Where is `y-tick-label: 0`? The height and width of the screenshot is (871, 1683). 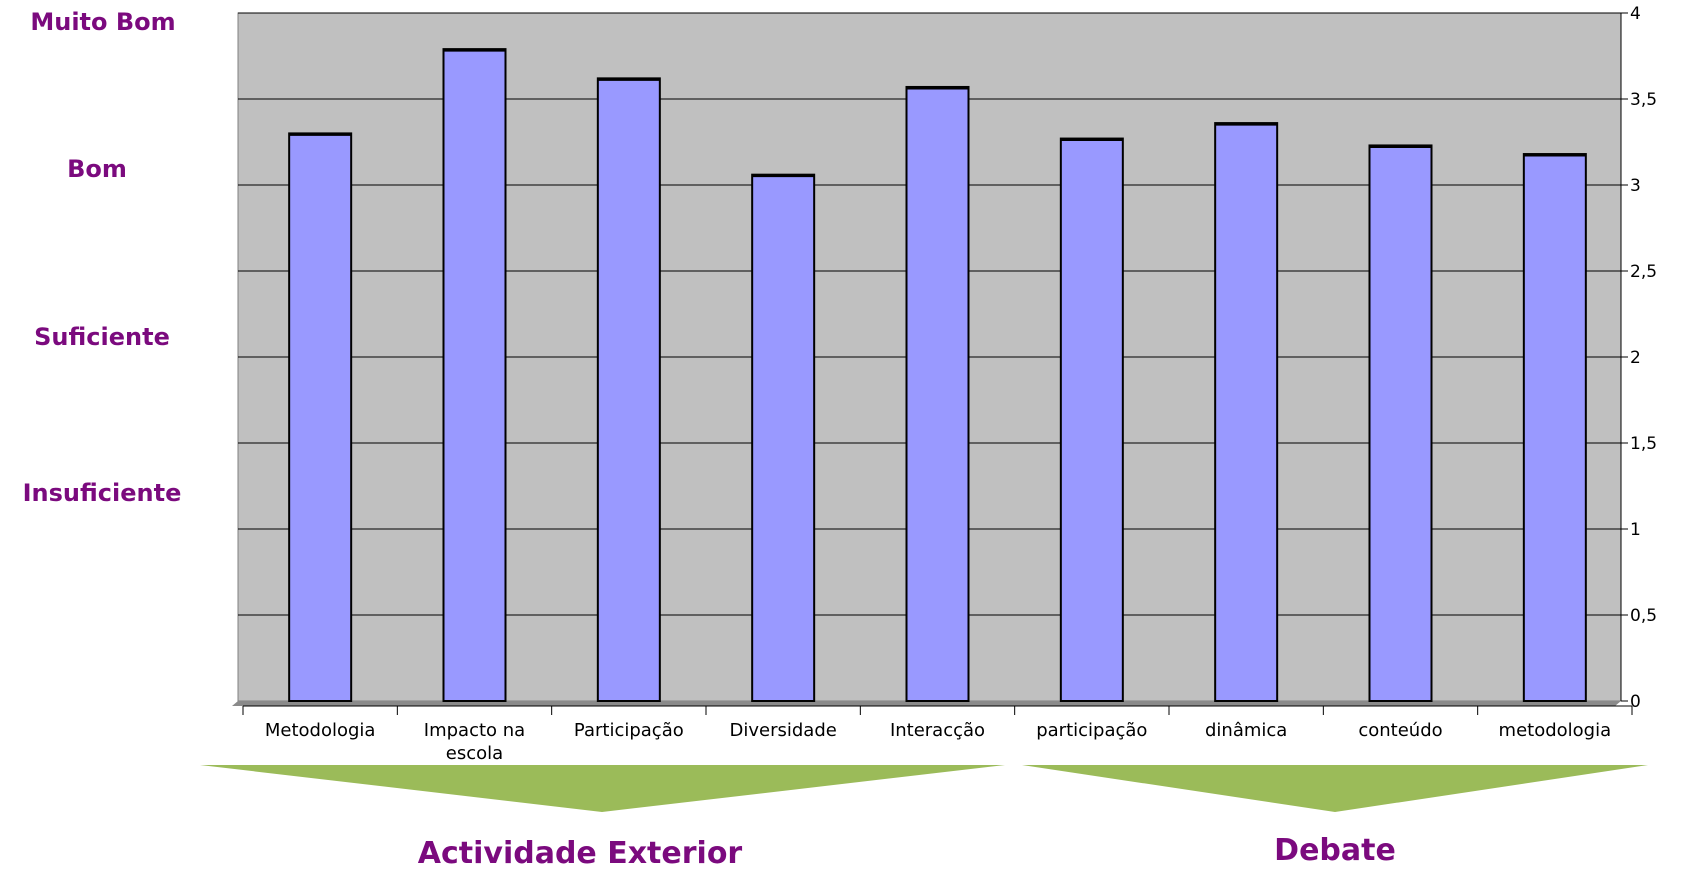
y-tick-label: 0 is located at coordinates (1635, 702).